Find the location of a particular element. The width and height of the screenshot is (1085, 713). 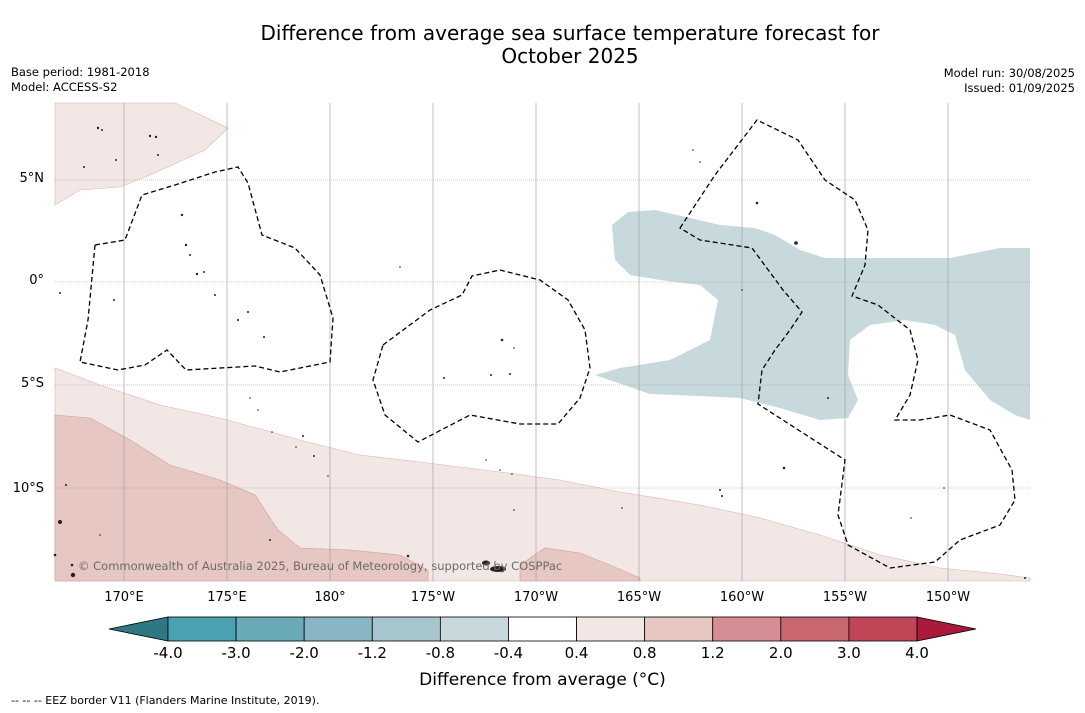

base-period-text: Base period: 1981-2018 is located at coordinates (80, 72).